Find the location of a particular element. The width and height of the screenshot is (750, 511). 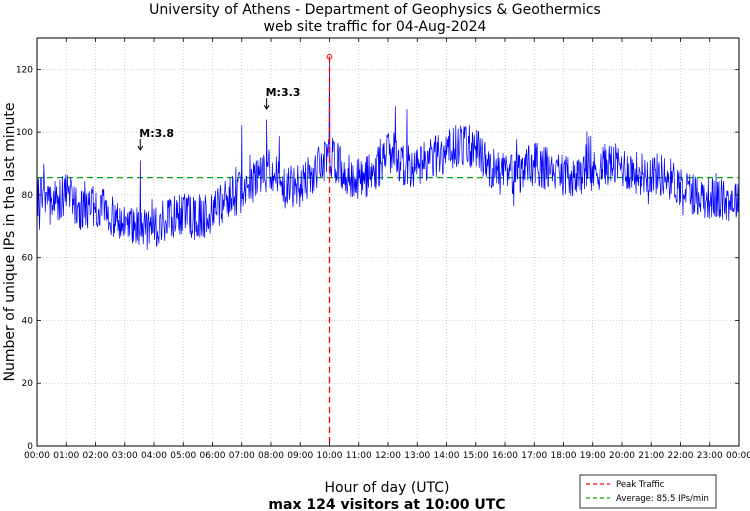

y-axis-label: Number of unique IPs in the last minute is located at coordinates (10, 242).